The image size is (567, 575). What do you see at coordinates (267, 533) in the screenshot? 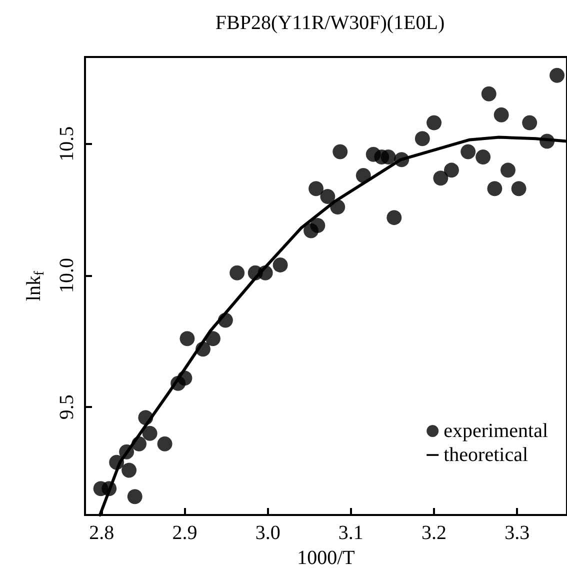
I see `x-tick-label: 3.0` at bounding box center [267, 533].